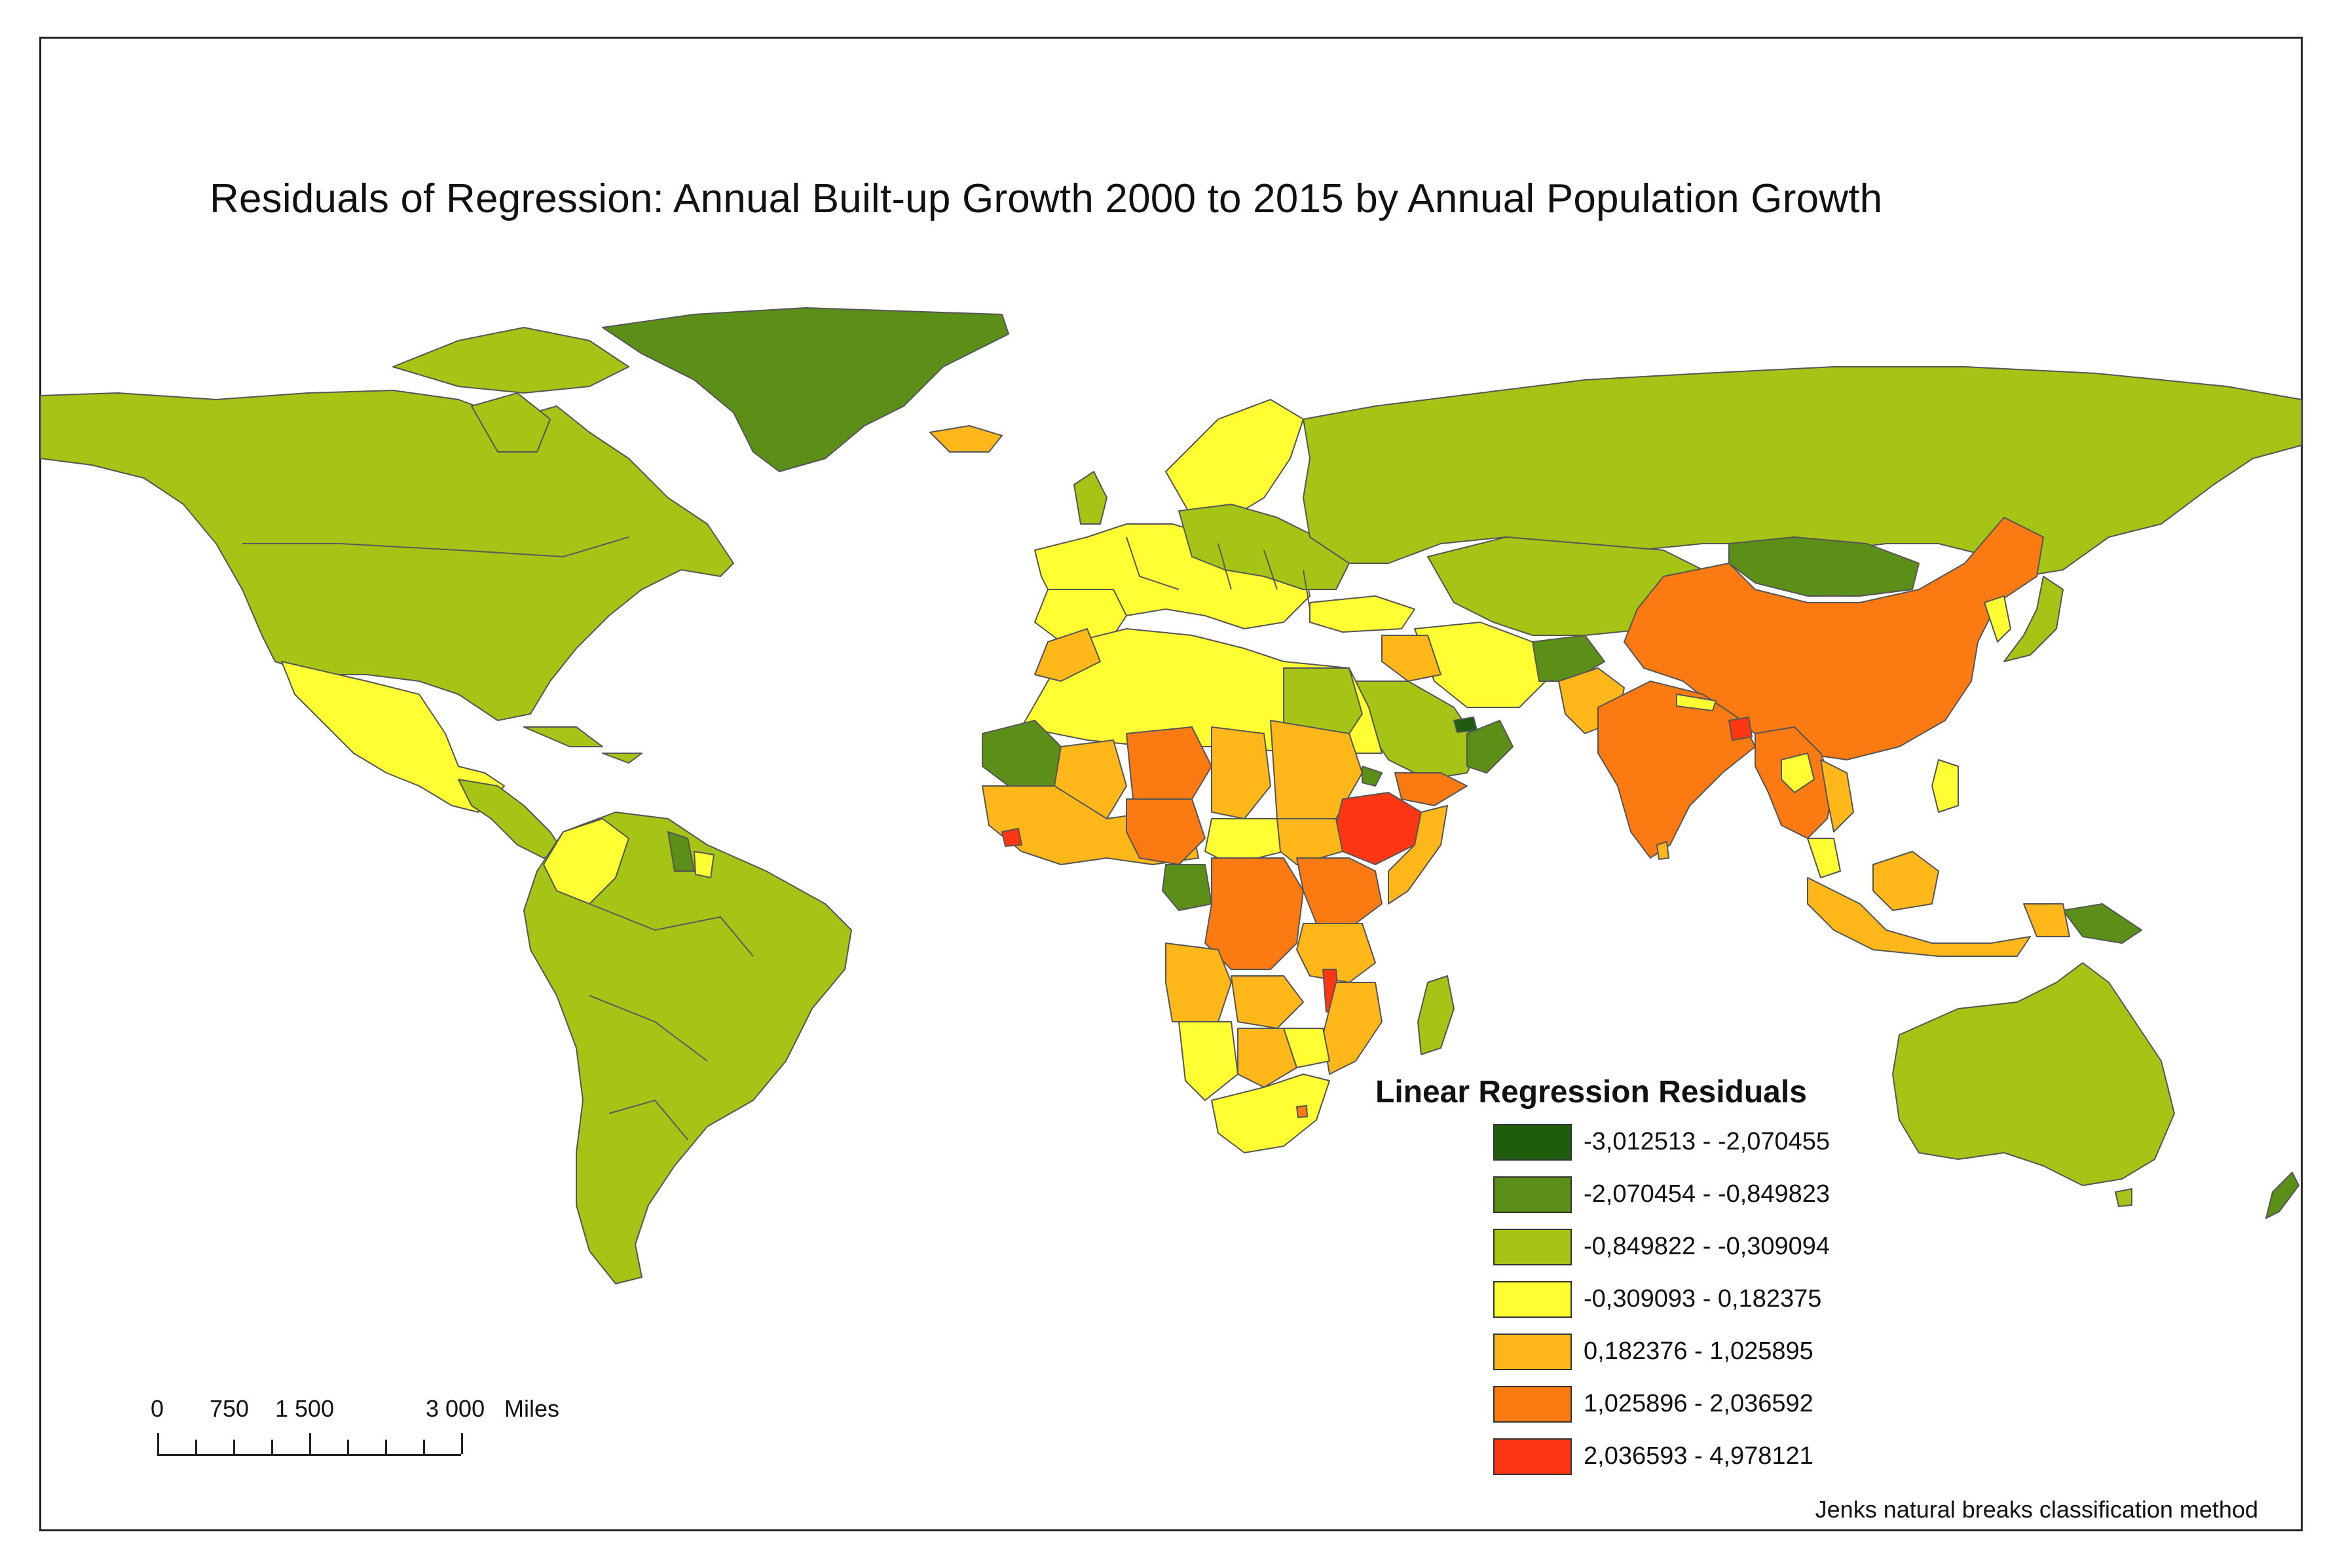 This screenshot has width=2342, height=1568. What do you see at coordinates (511, 819) in the screenshot?
I see `region-central-america` at bounding box center [511, 819].